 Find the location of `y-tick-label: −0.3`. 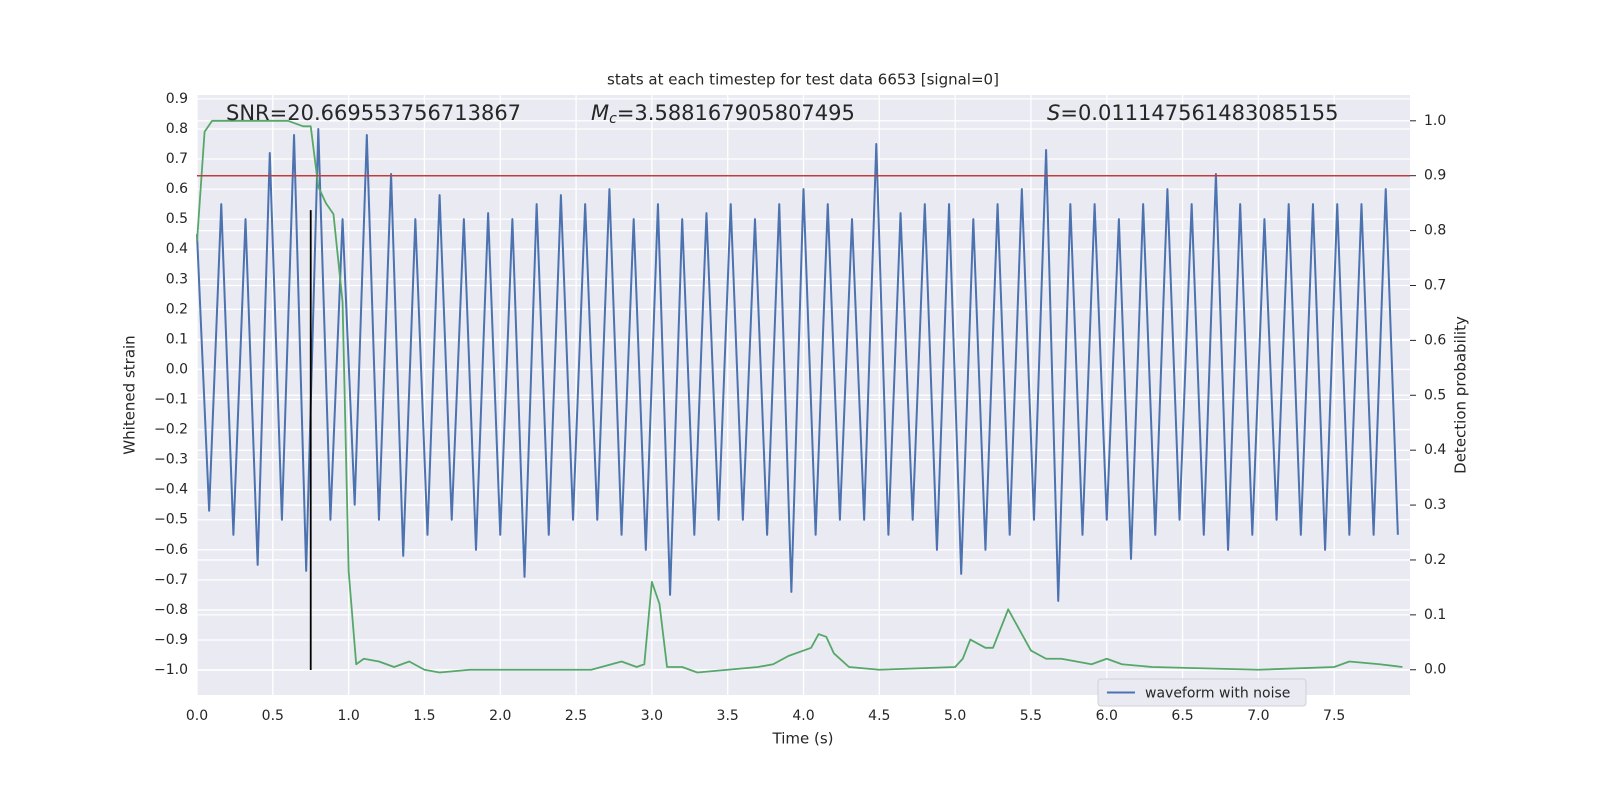

y-tick-label: −0.3 is located at coordinates (171, 460).